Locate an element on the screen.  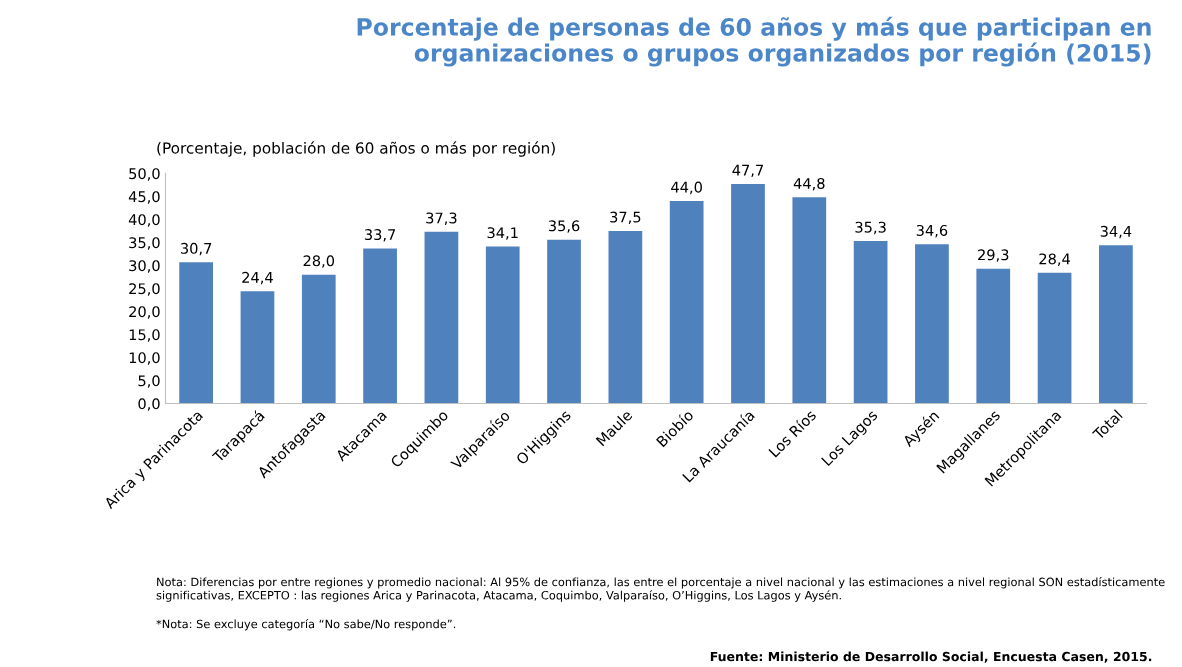
data-label: 35,6 is located at coordinates (564, 226).